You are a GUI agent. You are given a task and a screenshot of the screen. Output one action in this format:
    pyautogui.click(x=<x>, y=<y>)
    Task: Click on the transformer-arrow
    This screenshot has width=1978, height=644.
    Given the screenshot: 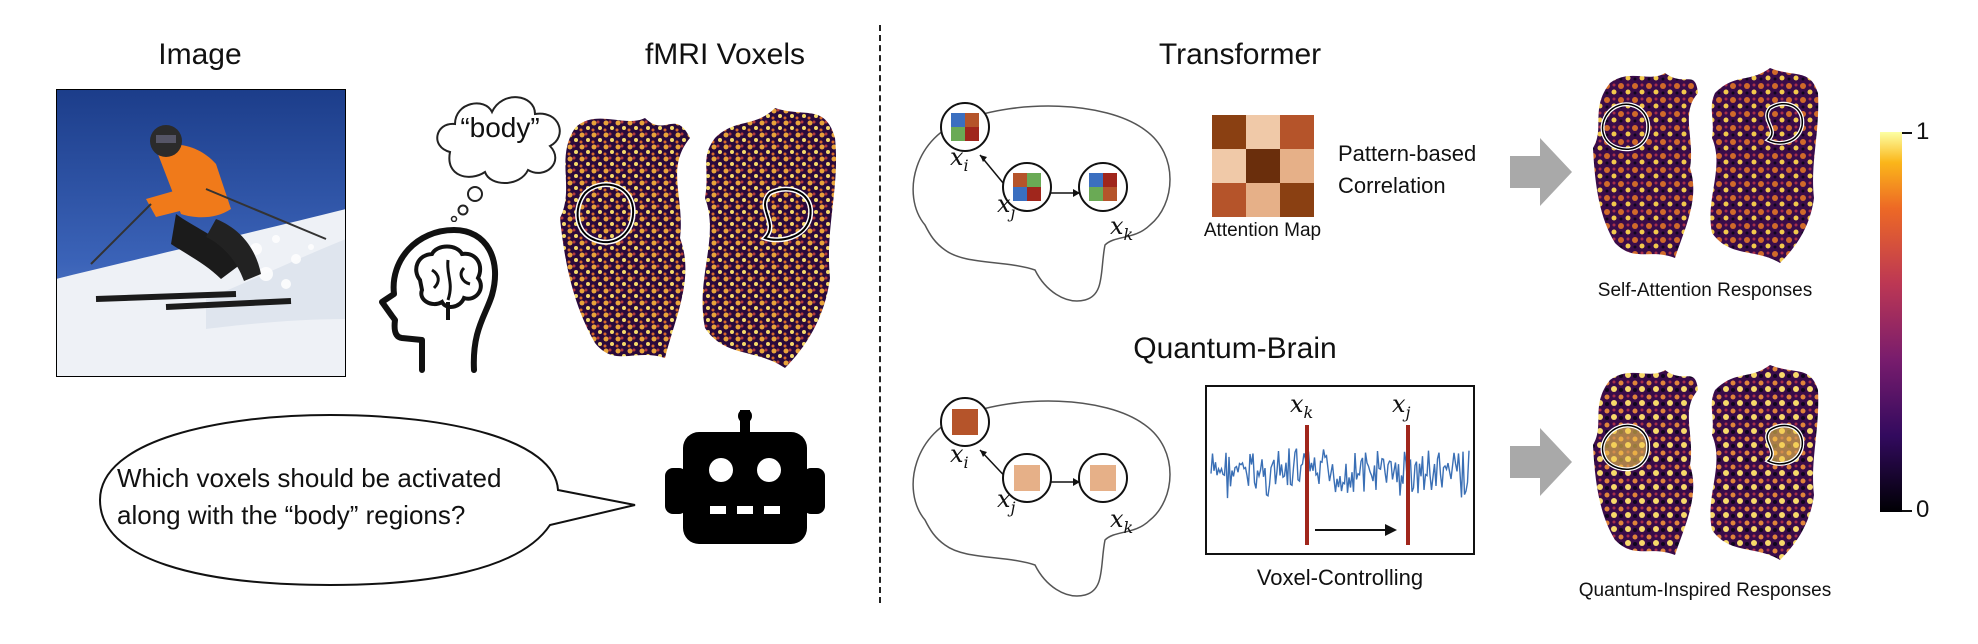 What is the action you would take?
    pyautogui.click(x=1541, y=172)
    